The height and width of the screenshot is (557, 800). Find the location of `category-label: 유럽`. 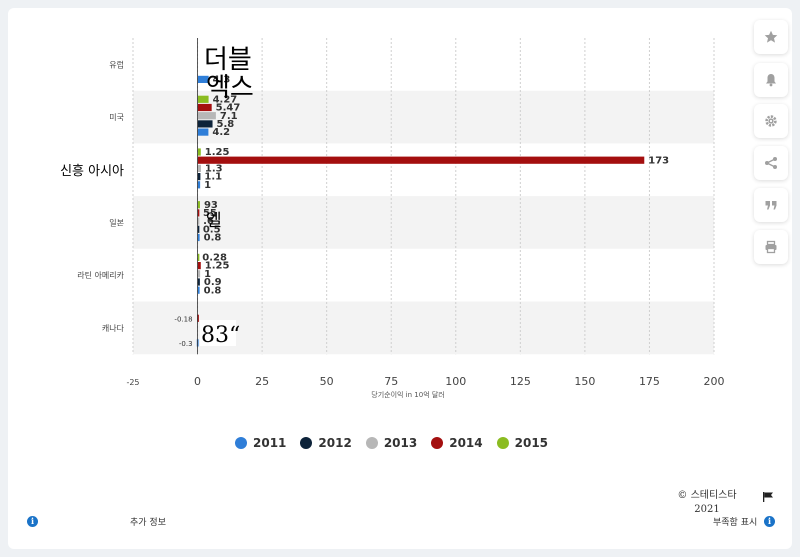

category-label: 유럽 is located at coordinates (116, 64).